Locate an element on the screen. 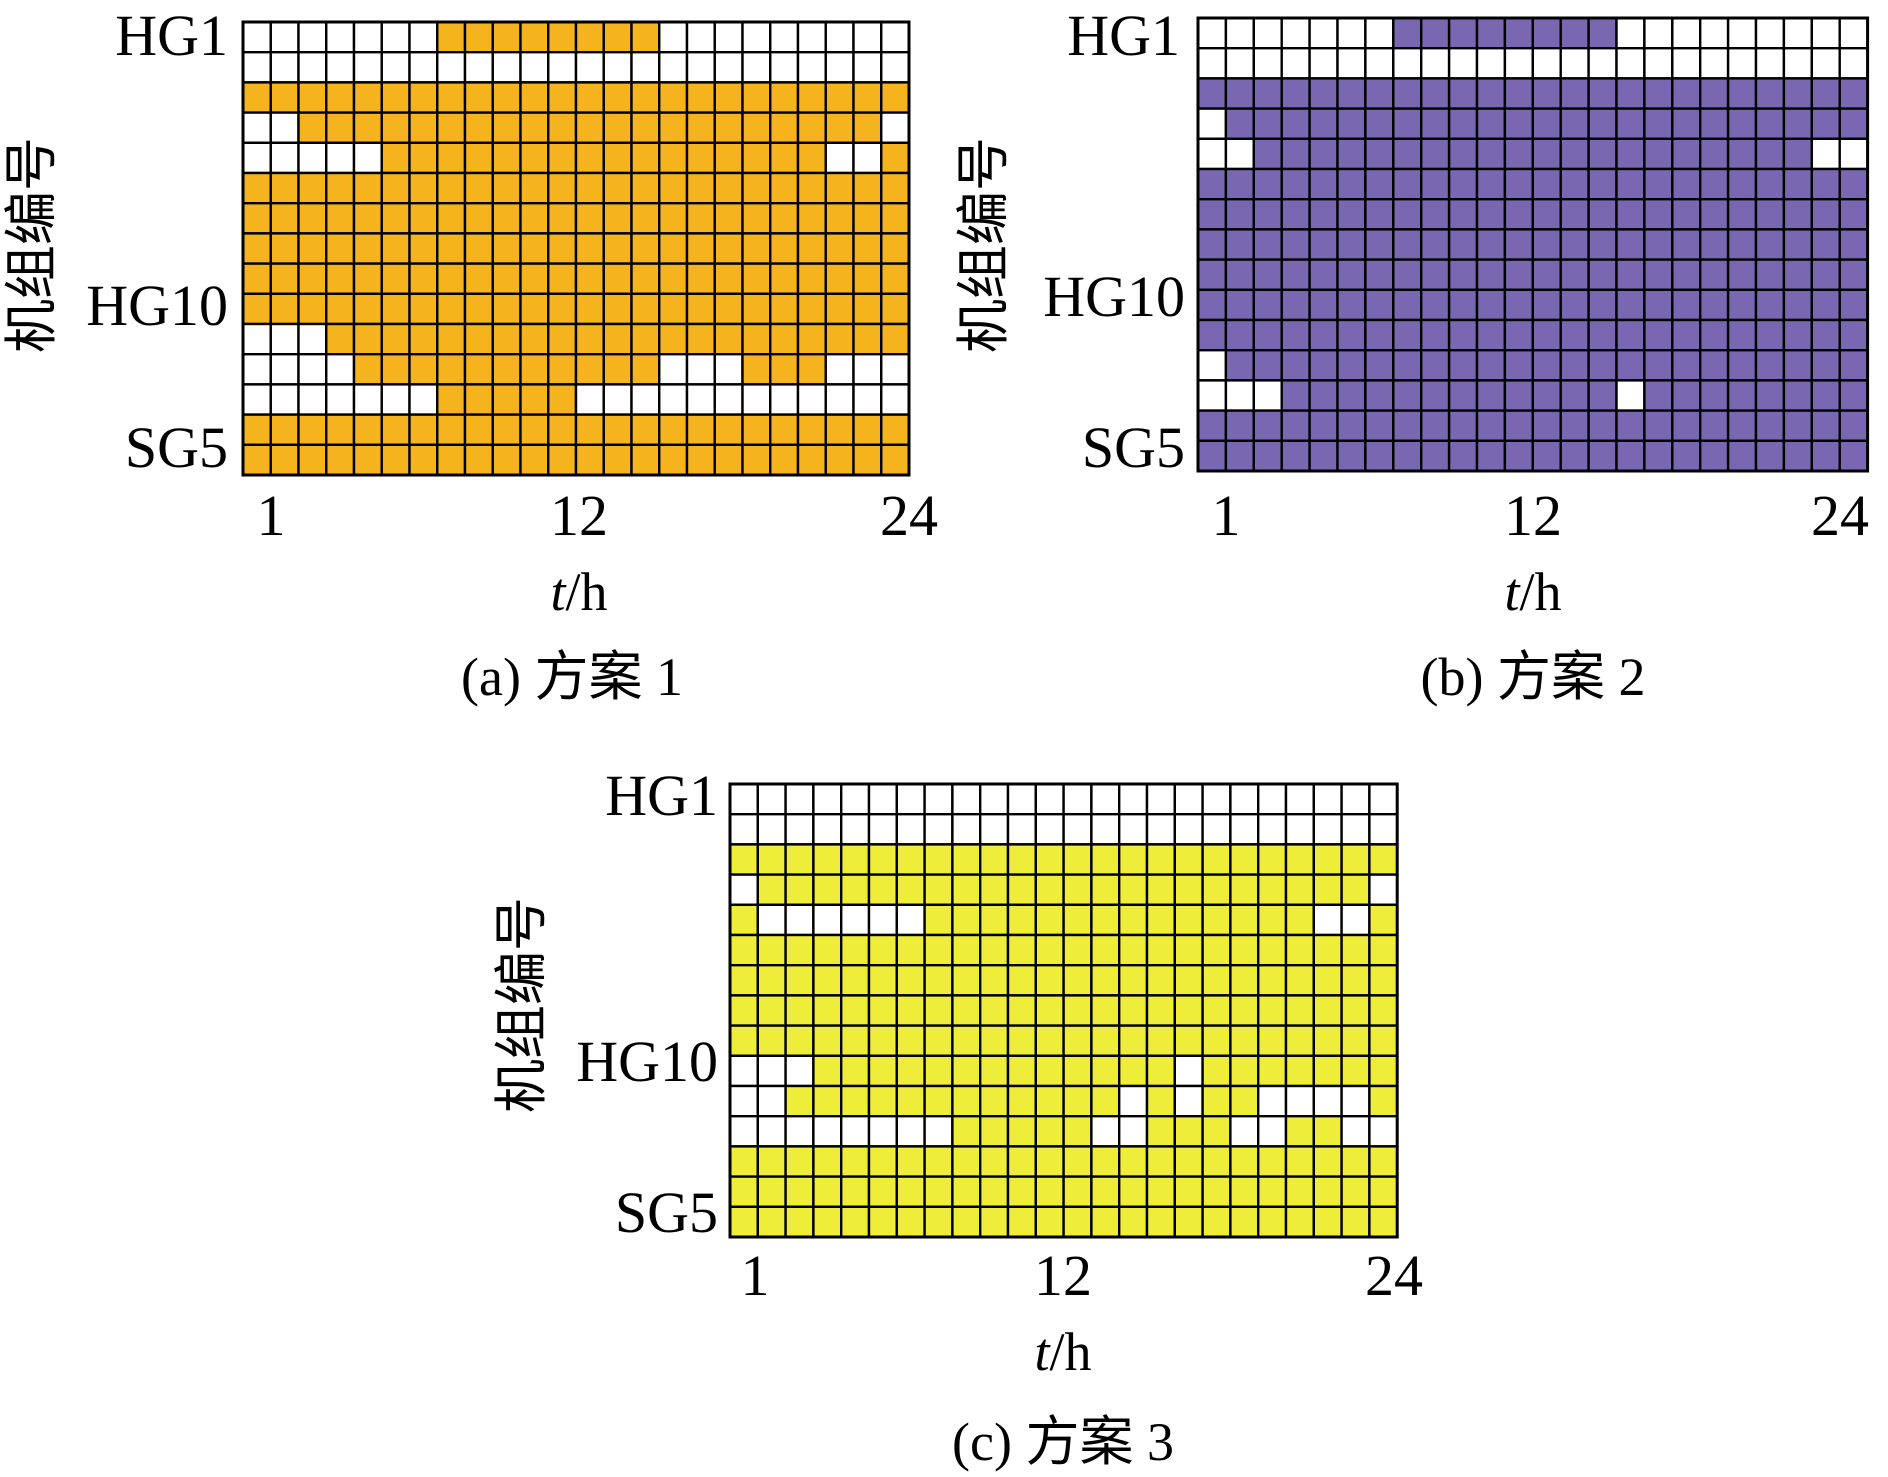  panel-a-cell-r13-t24 is located at coordinates (895, 399).